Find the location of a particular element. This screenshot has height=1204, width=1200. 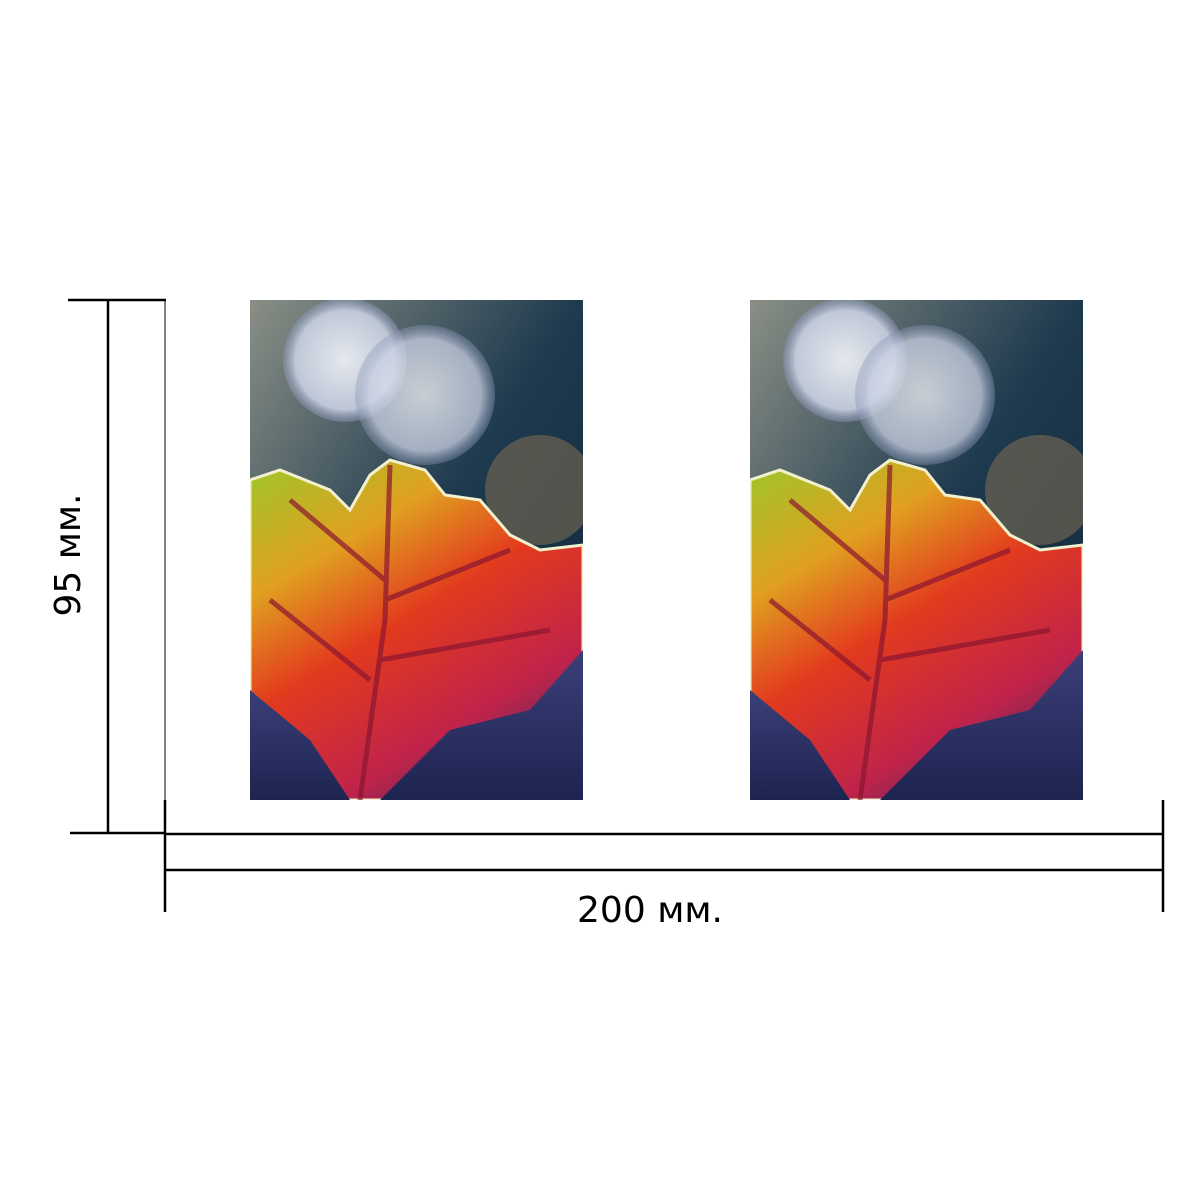

width-dimension: 200 мм. is located at coordinates (664, 865).